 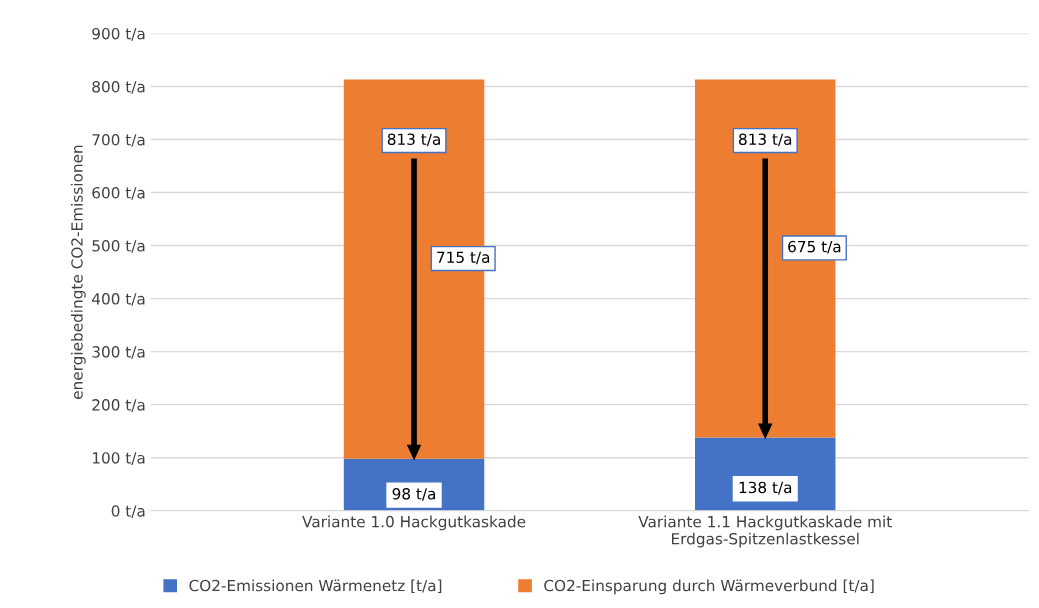 What do you see at coordinates (128, 511) in the screenshot?
I see `y-tick-label: 0 t/a` at bounding box center [128, 511].